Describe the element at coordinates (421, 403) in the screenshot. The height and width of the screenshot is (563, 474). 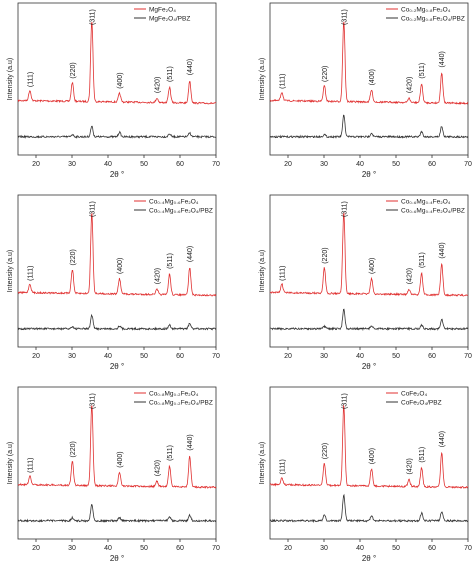
I see `legend-entry: CoFe₂O₄/PBZ` at that location.